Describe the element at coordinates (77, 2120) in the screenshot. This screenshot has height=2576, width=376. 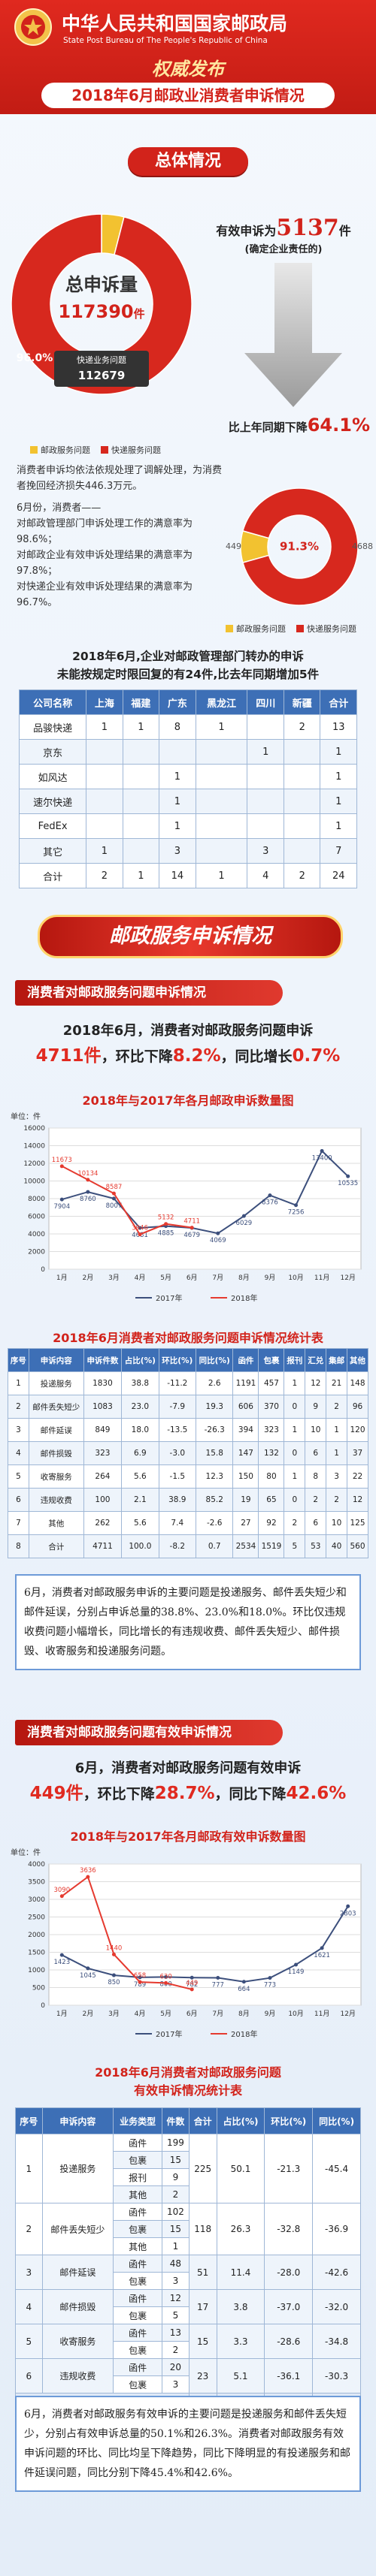
I see `header-cell: 申诉内容` at that location.